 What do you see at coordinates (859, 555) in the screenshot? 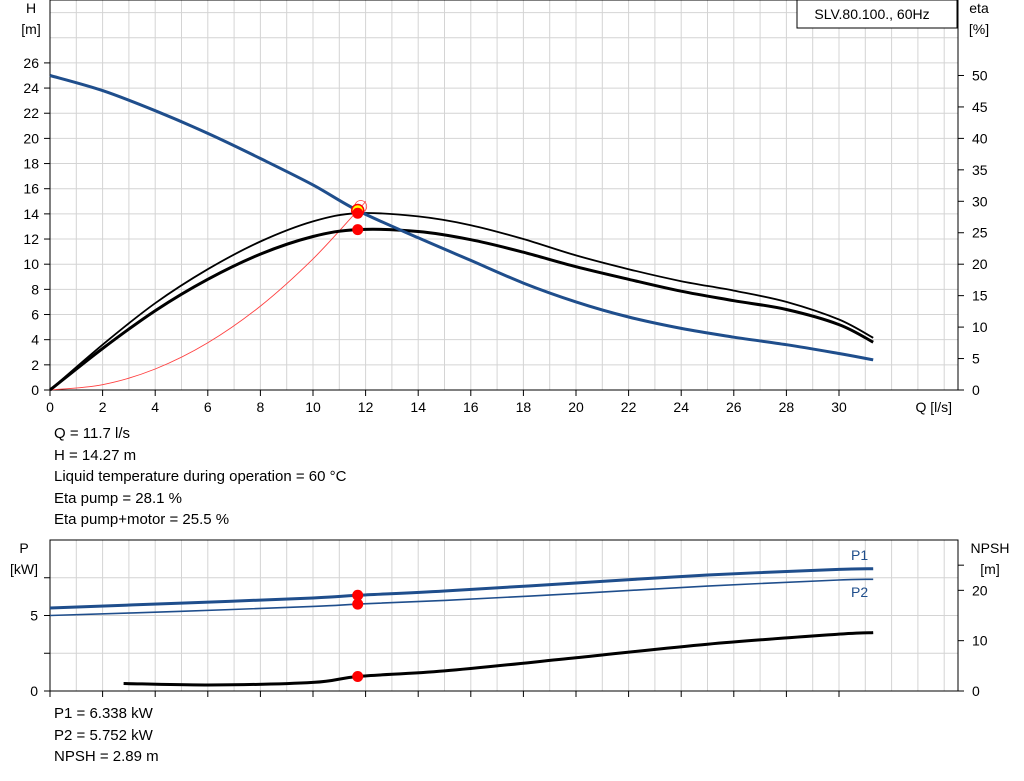
I see `p1-series-label: P1` at bounding box center [859, 555].